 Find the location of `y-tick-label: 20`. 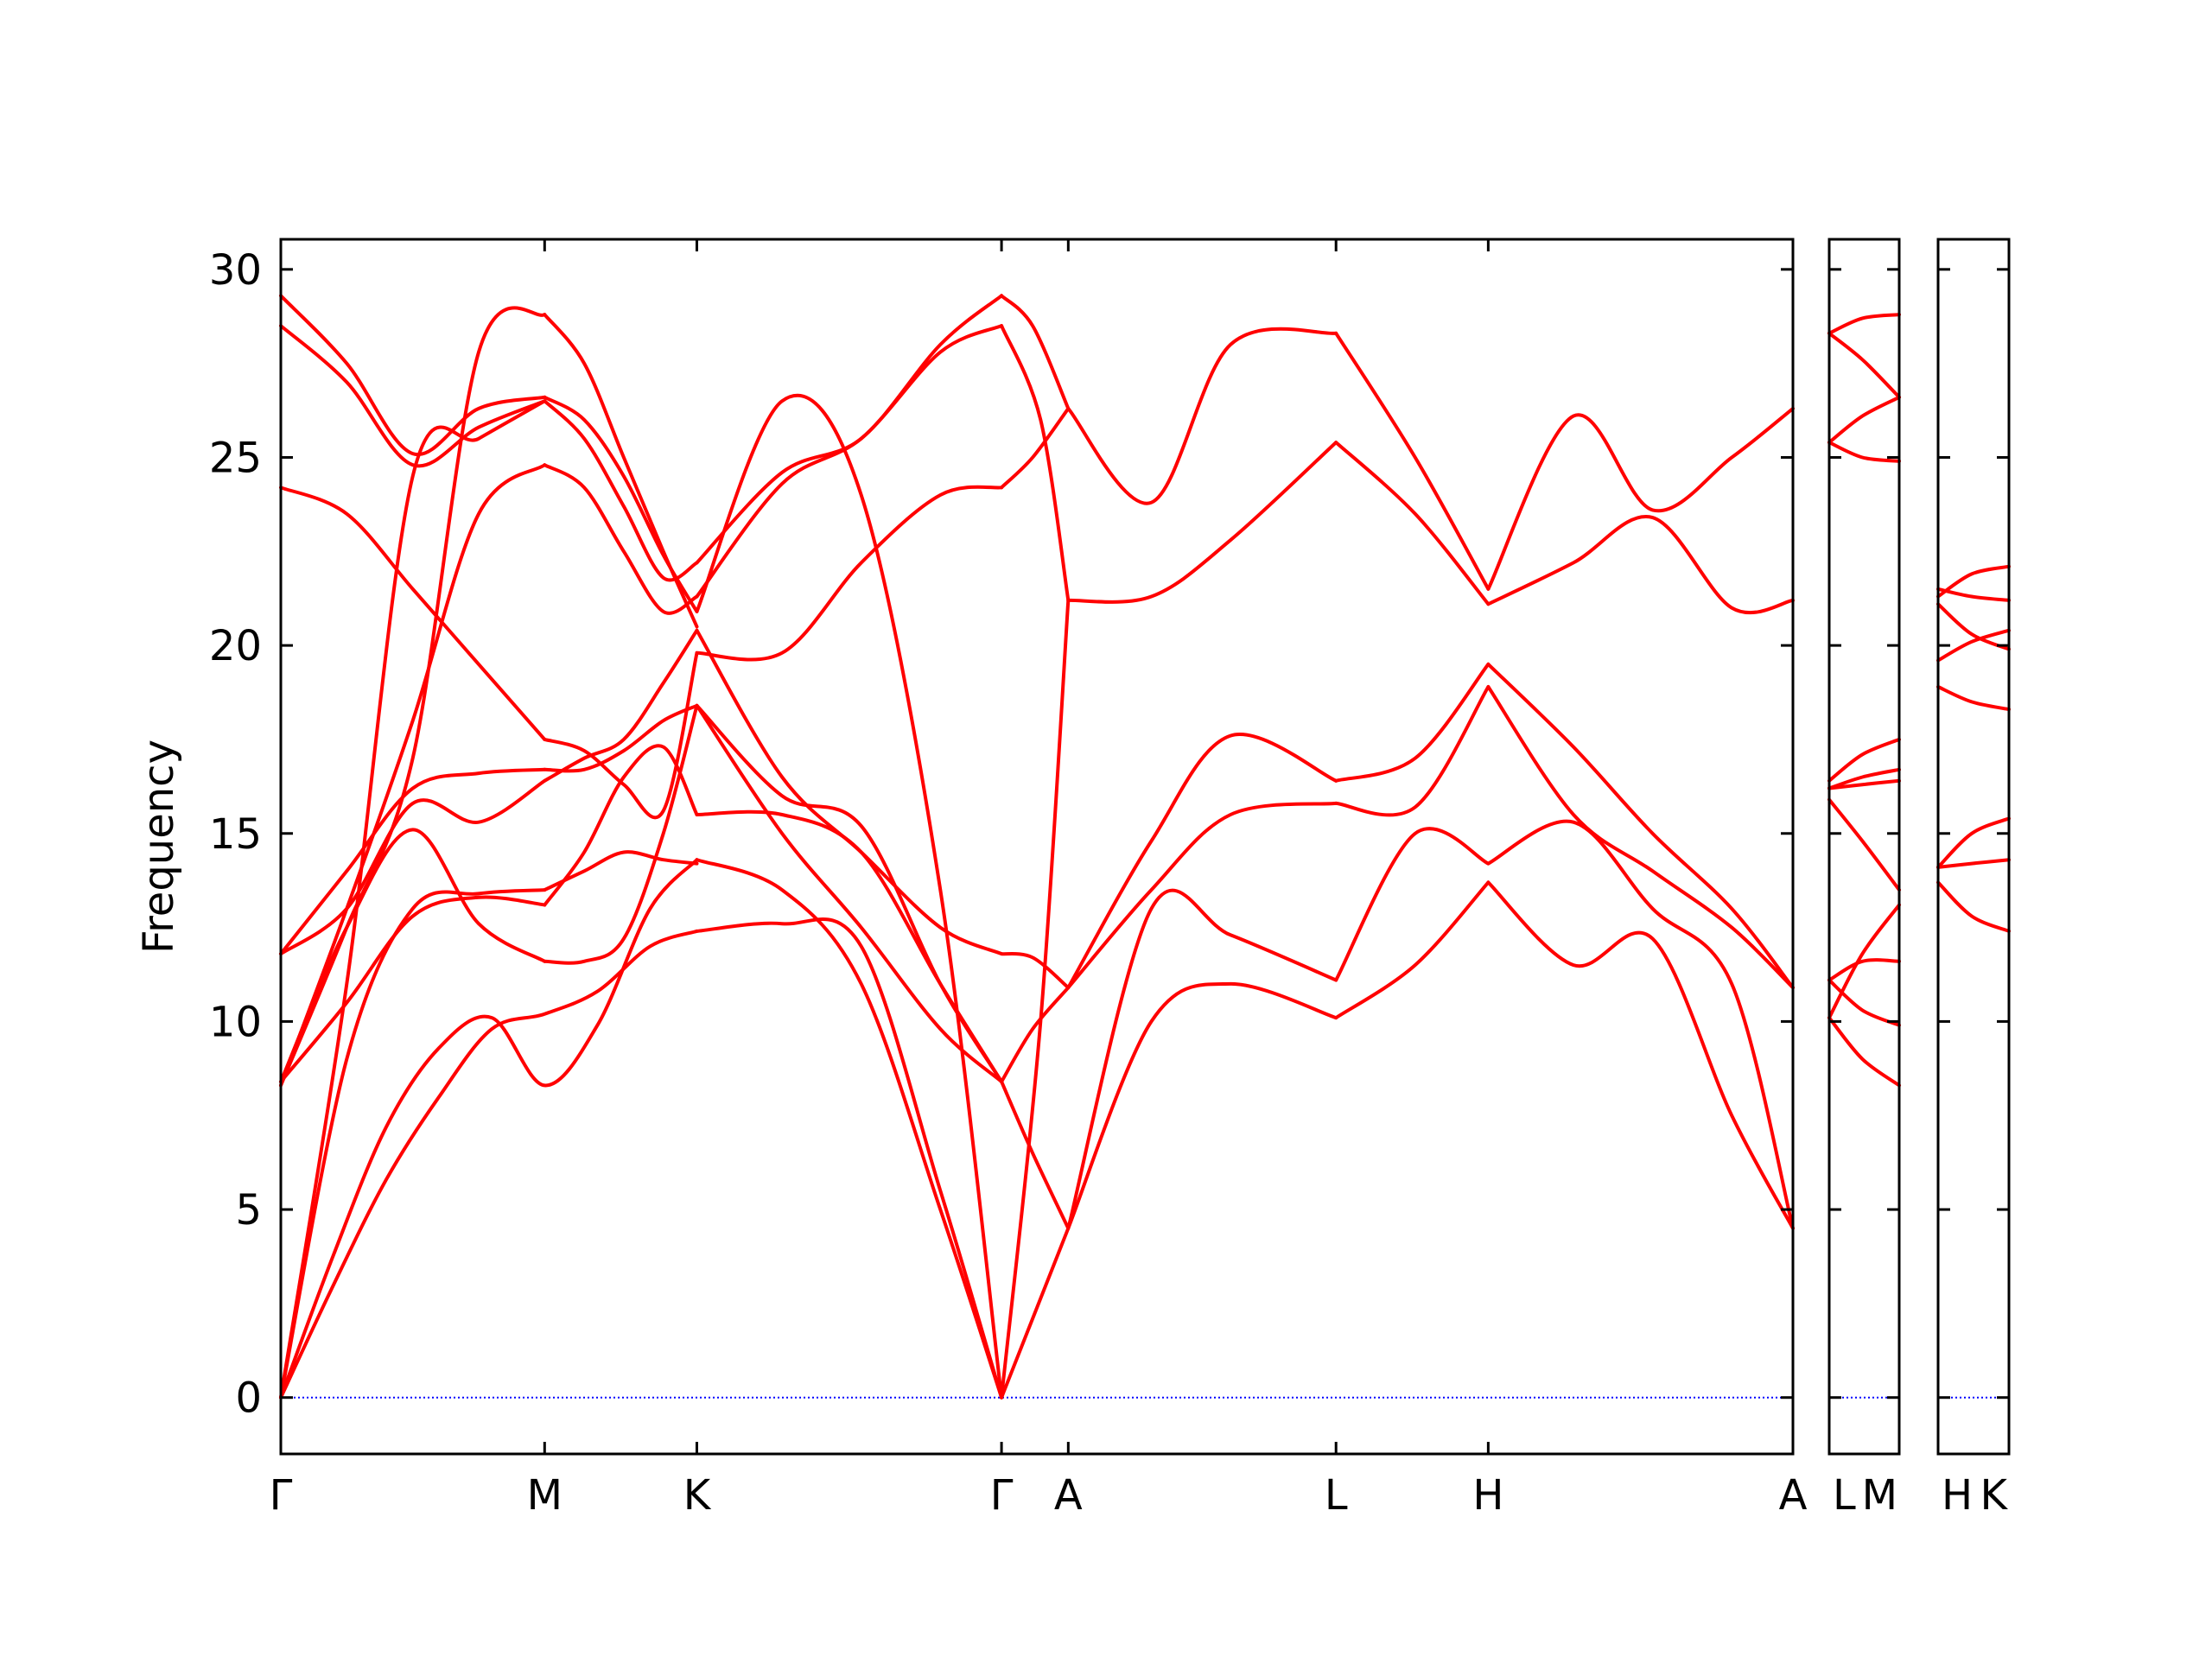

y-tick-label: 20 is located at coordinates (235, 646).